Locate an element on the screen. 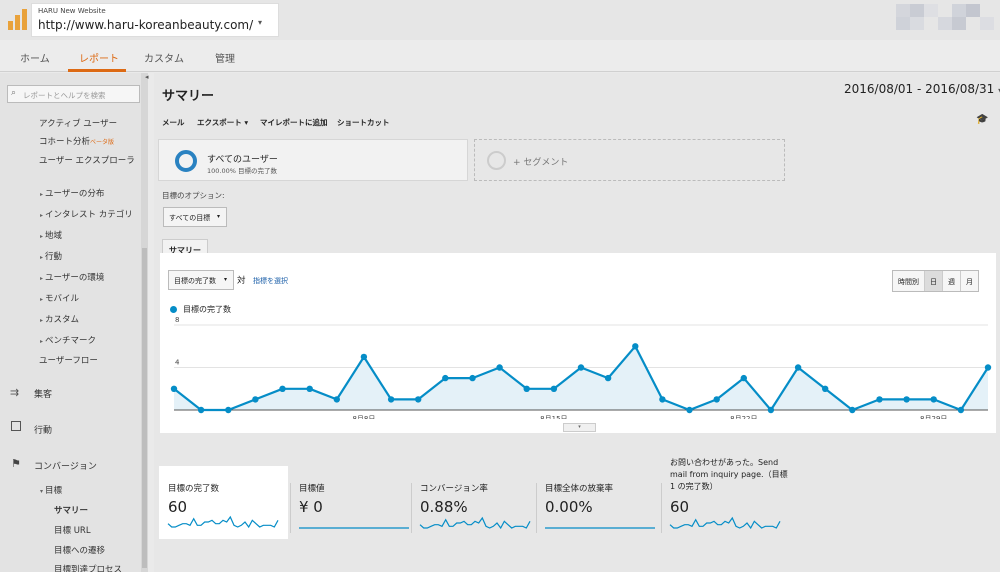 This screenshot has height=572, width=1000. sidebar-item-custom: ▸ カスタム is located at coordinates (59, 319).